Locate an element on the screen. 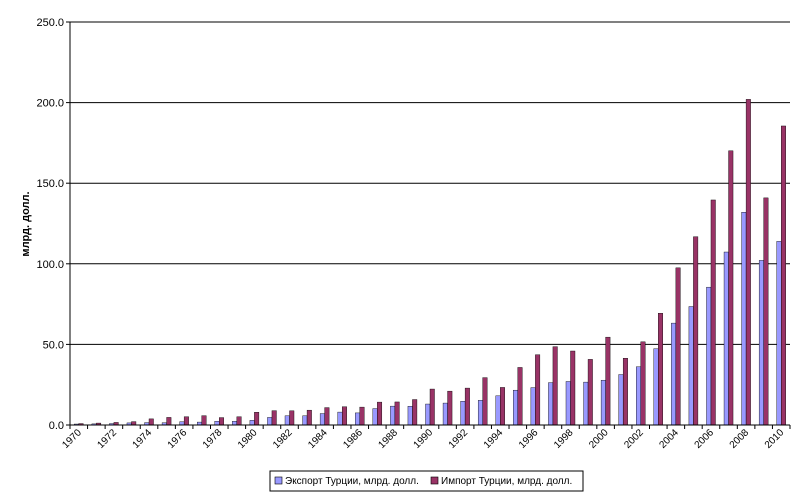  import-bar-1990 is located at coordinates (432, 407).